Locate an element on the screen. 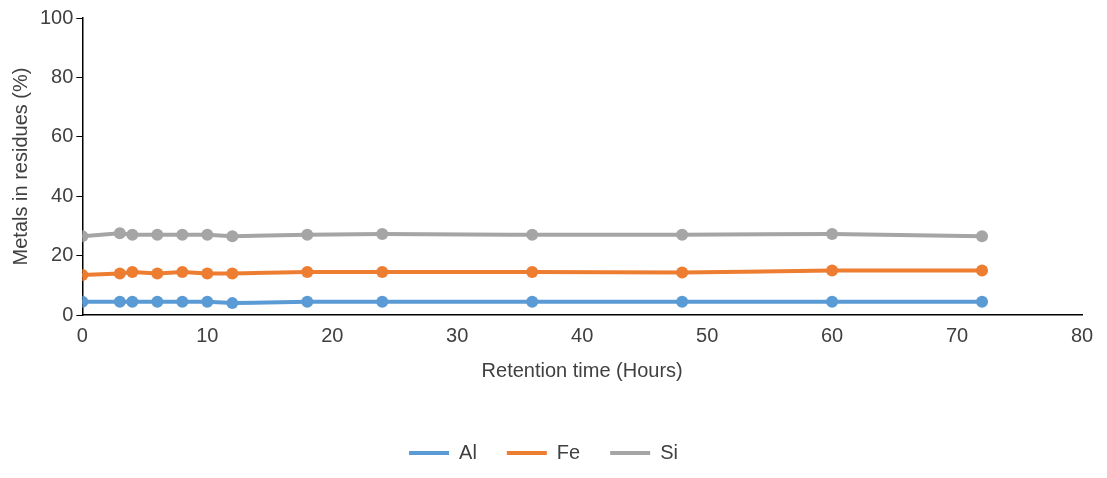 The height and width of the screenshot is (478, 1107). x-tick-label: 70 is located at coordinates (957, 334).